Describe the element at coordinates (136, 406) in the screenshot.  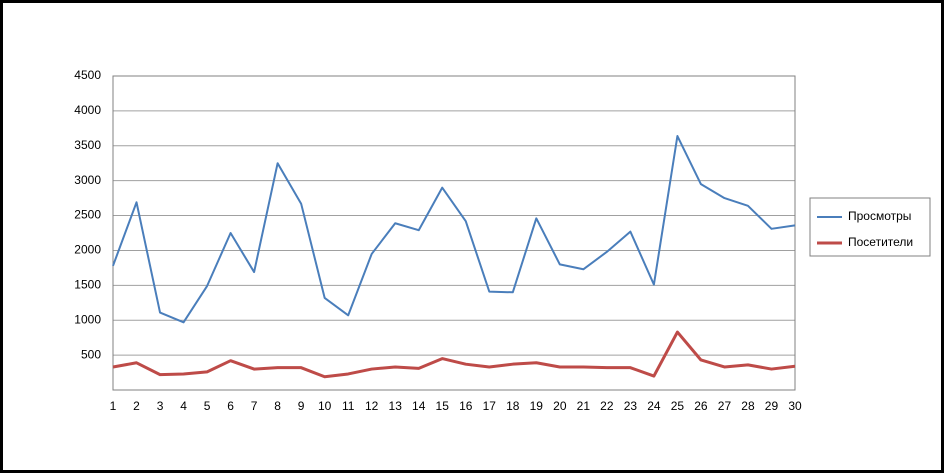
I see `x-tick-label: 2` at that location.